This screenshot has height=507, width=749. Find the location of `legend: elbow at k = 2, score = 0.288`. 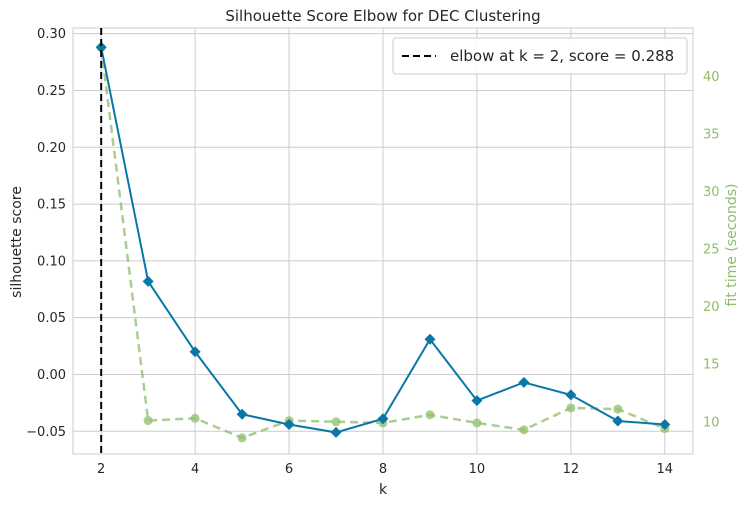

legend: elbow at k = 2, score = 0.288 is located at coordinates (540, 56).